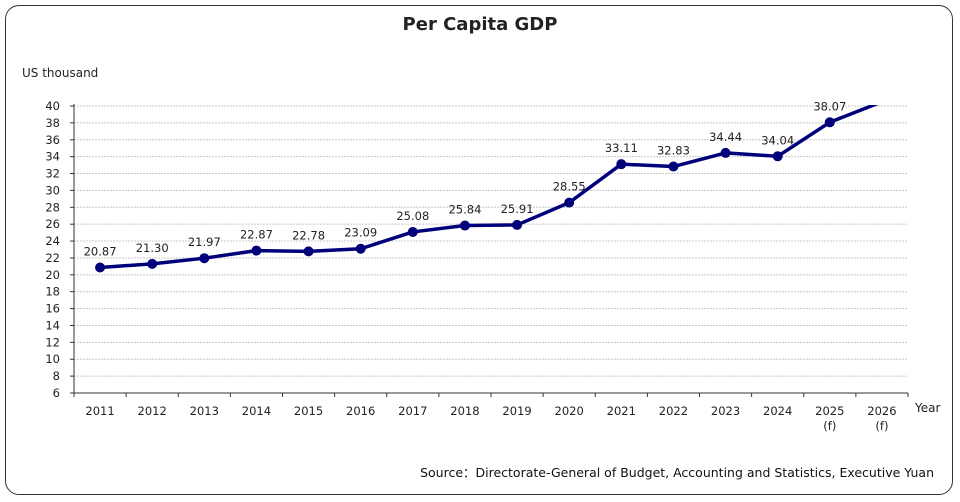 Image resolution: width=960 pixels, height=502 pixels. I want to click on y-tick-label: 16, so click(52, 309).